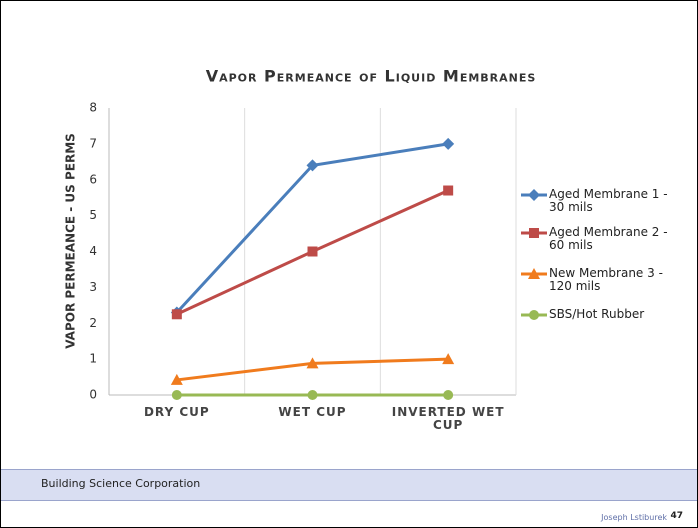  Describe the element at coordinates (608, 200) in the screenshot. I see `legend-label: Aged Membrane 1 - 30 mils` at that location.